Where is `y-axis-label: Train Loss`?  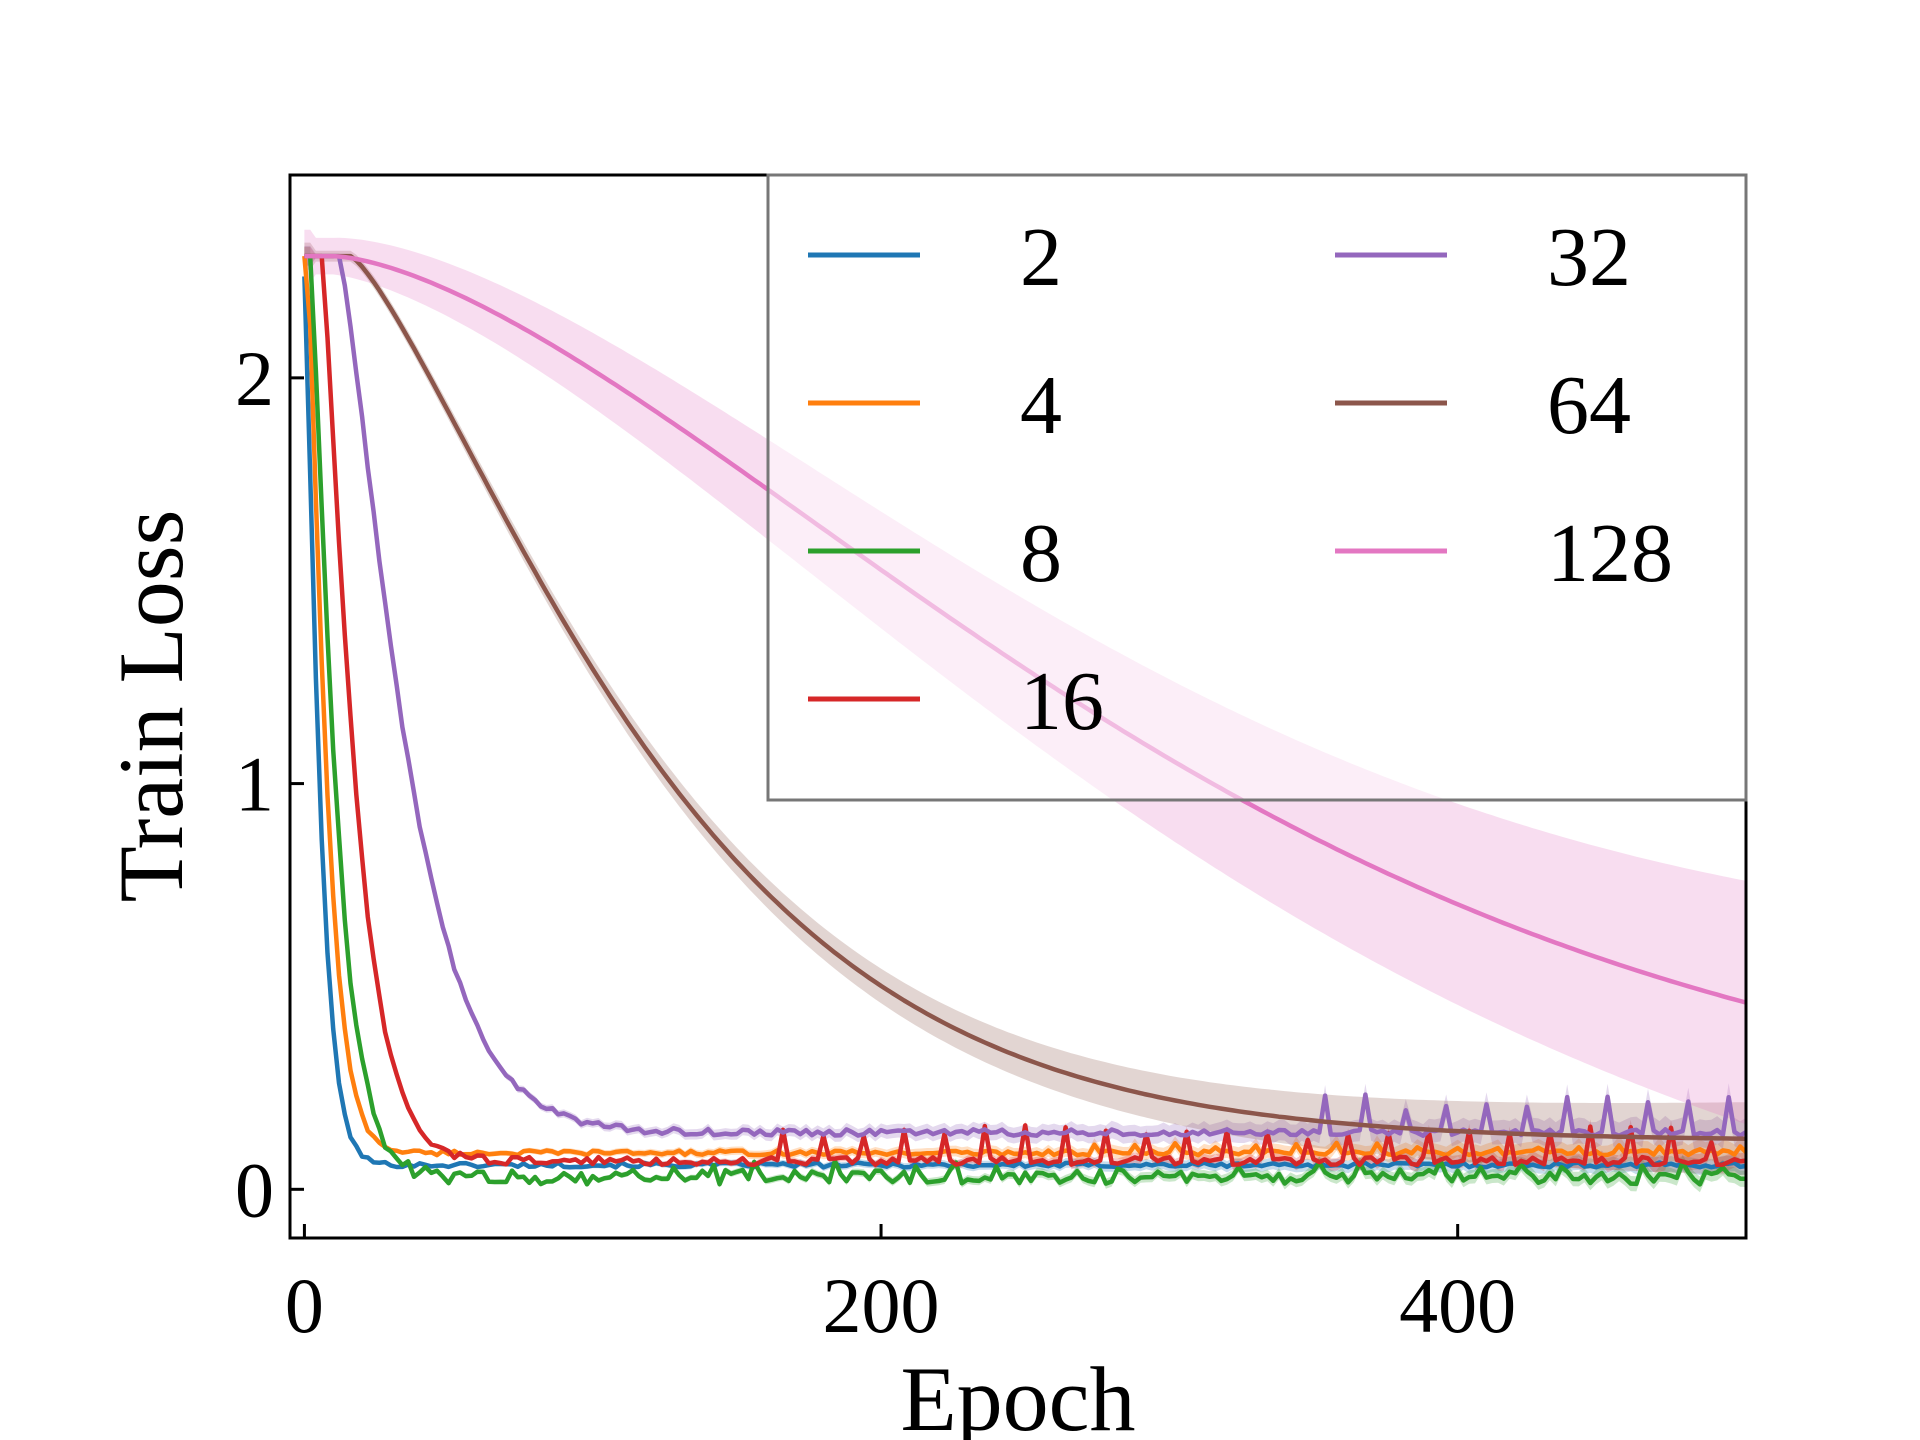
y-axis-label: Train Loss is located at coordinates (151, 706).